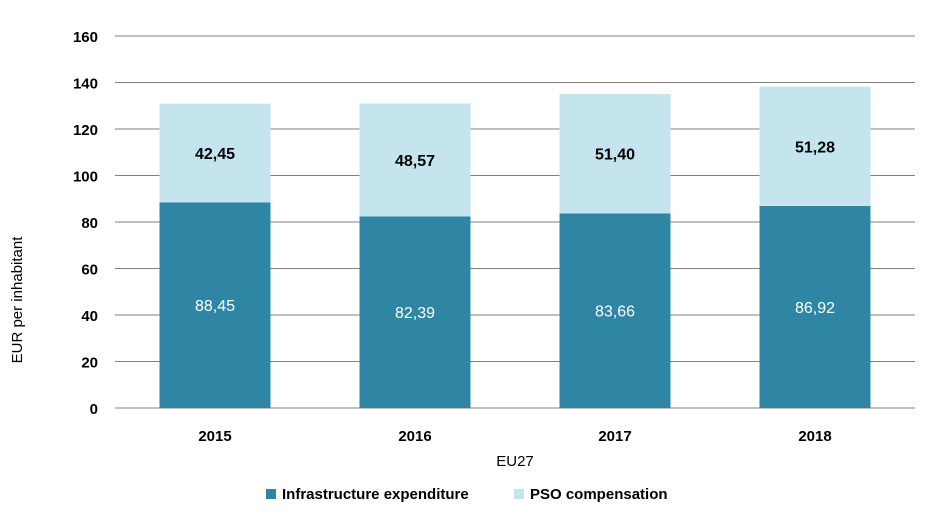 The image size is (933, 523). I want to click on legend-label: Infrastructure expenditure, so click(375, 494).